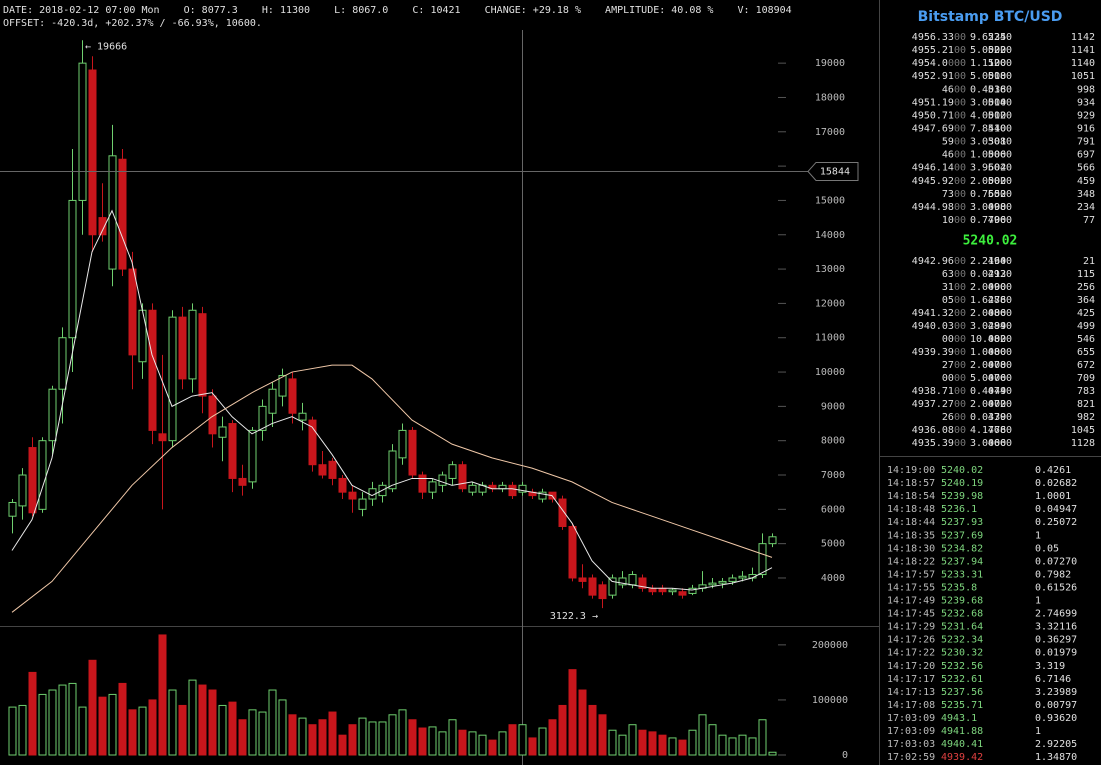 This screenshot has width=1101, height=765. Describe the element at coordinates (1056, 705) in the screenshot. I see `trade-amount: 0.00797` at that location.